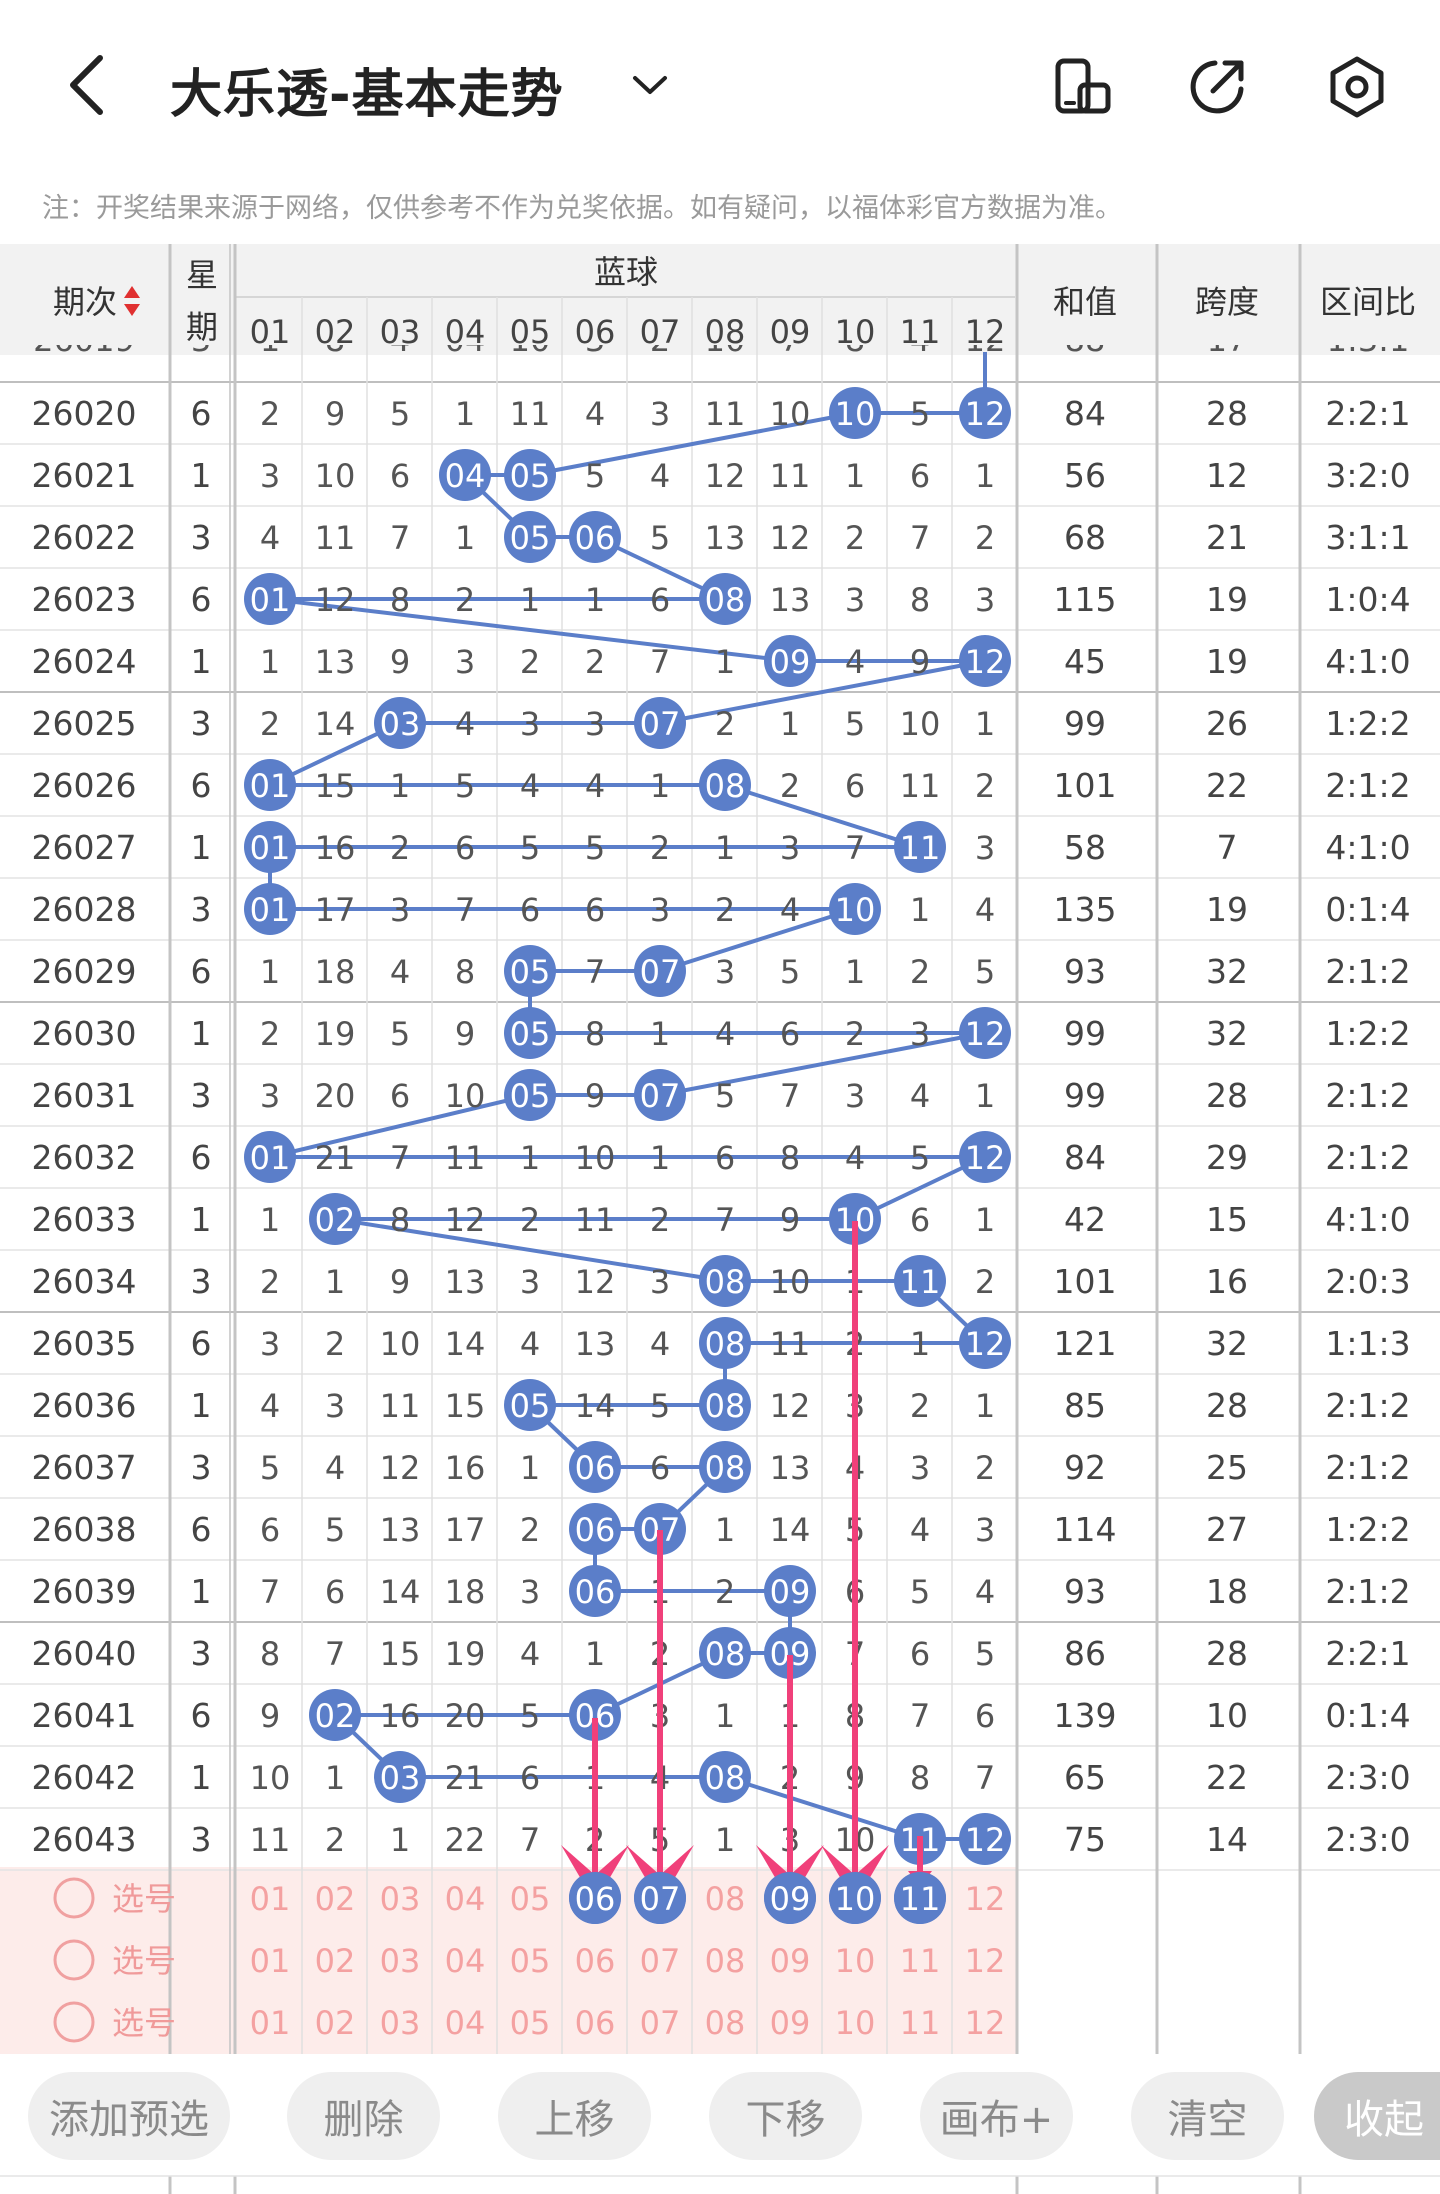  What do you see at coordinates (85, 302) in the screenshot?
I see `period-header: 期次` at bounding box center [85, 302].